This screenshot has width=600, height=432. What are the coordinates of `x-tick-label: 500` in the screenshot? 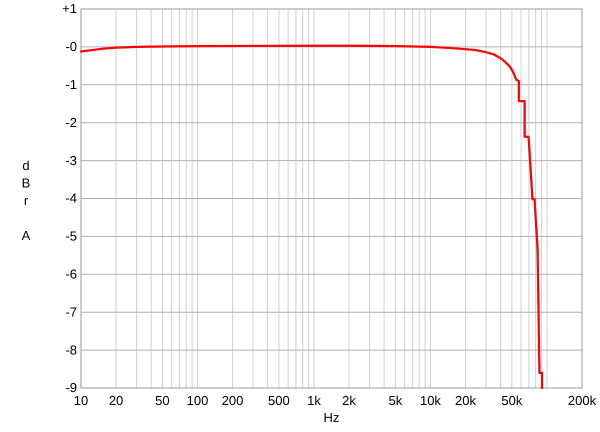 It's located at (279, 400).